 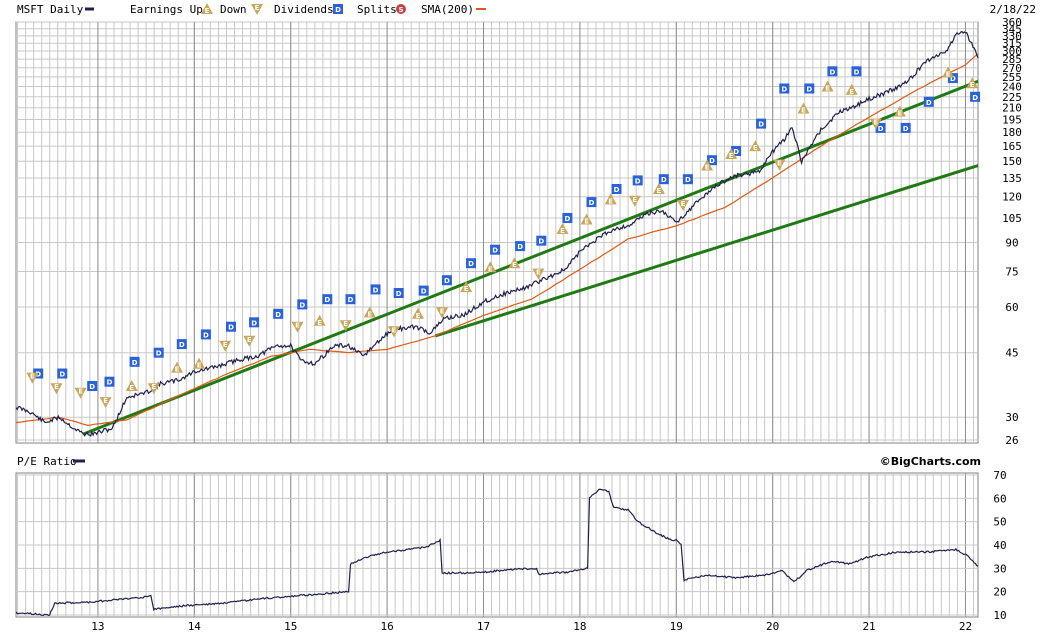 I want to click on x-tick-label: 21, so click(x=868, y=626).